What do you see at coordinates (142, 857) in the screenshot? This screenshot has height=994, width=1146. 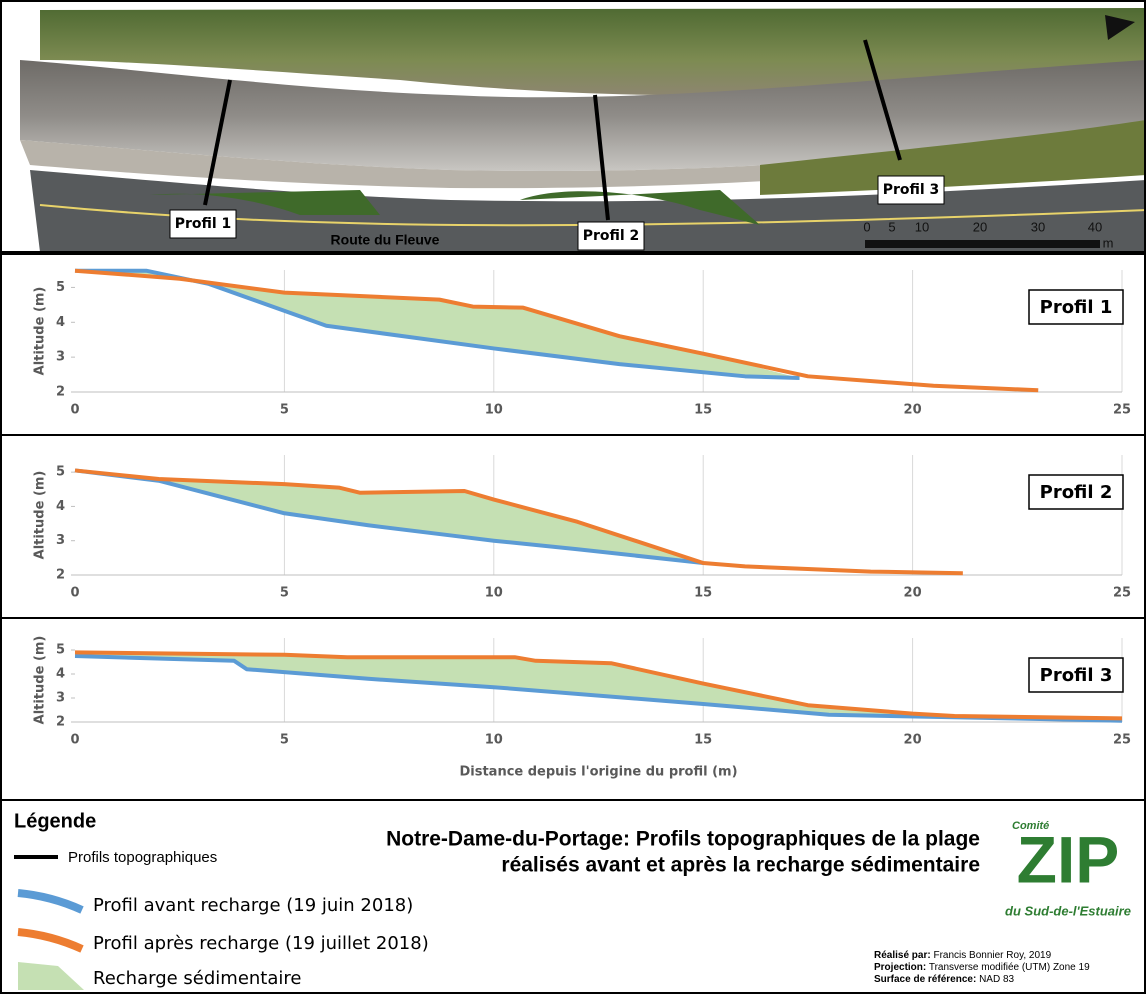 I see `legend-label: Profils topographiques` at bounding box center [142, 857].